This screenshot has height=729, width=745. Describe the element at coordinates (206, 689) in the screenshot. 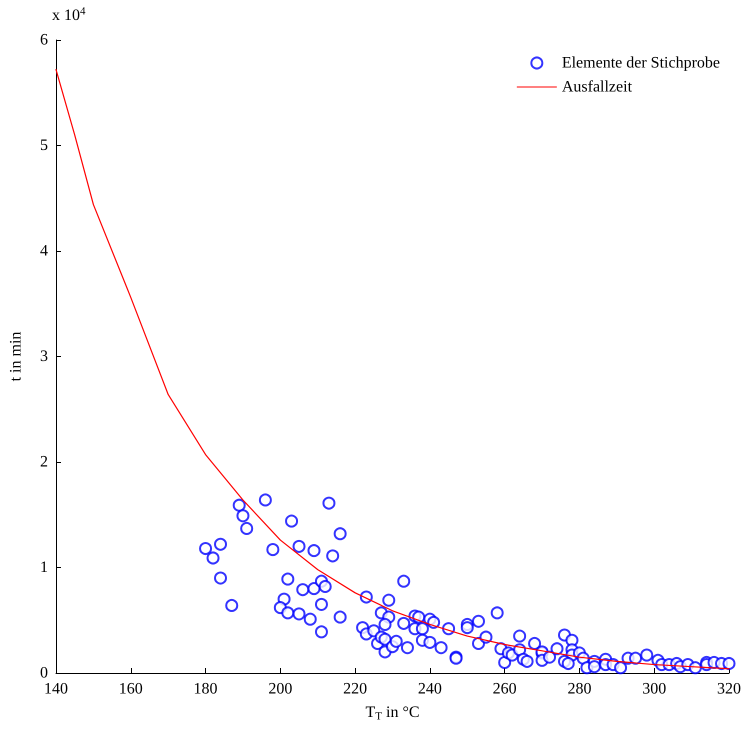

I see `x-tick-label: 180` at that location.